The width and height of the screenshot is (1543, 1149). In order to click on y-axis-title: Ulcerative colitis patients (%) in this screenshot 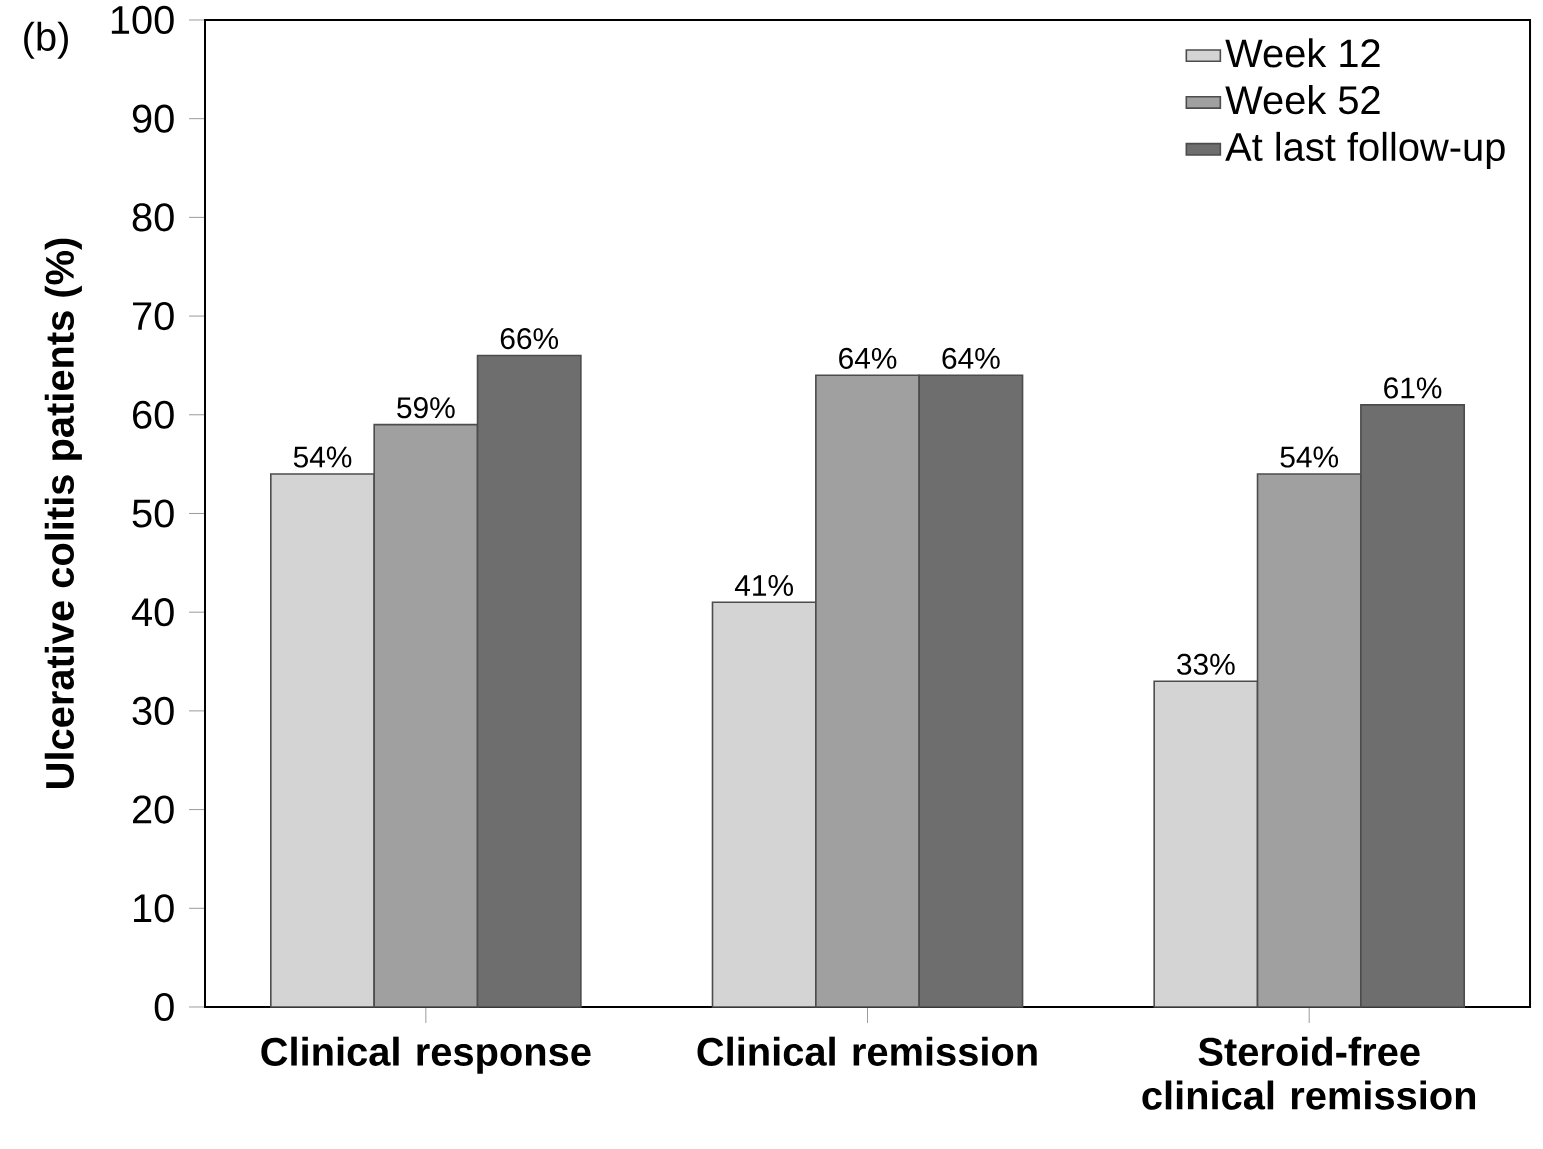, I will do `click(63, 513)`.